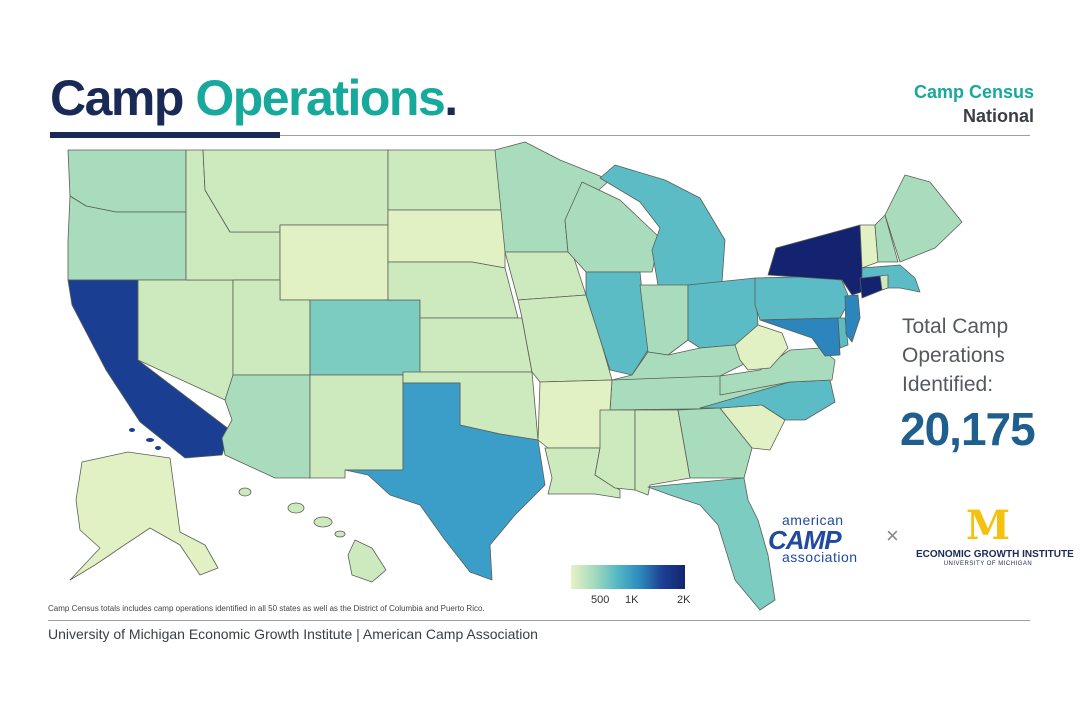  Describe the element at coordinates (127, 181) in the screenshot. I see `state-washington` at that location.